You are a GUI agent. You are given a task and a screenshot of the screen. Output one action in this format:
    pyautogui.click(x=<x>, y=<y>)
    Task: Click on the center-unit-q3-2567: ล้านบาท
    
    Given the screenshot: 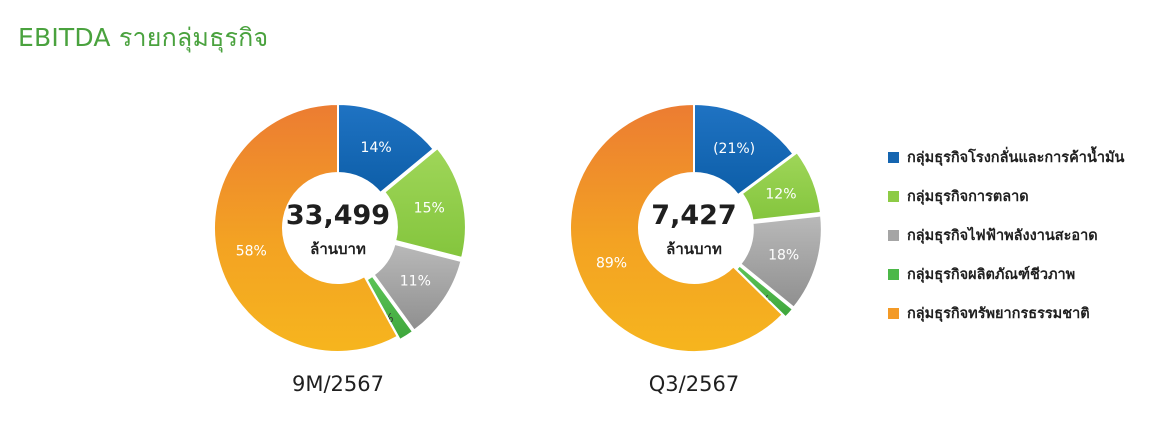 What is the action you would take?
    pyautogui.click(x=694, y=249)
    